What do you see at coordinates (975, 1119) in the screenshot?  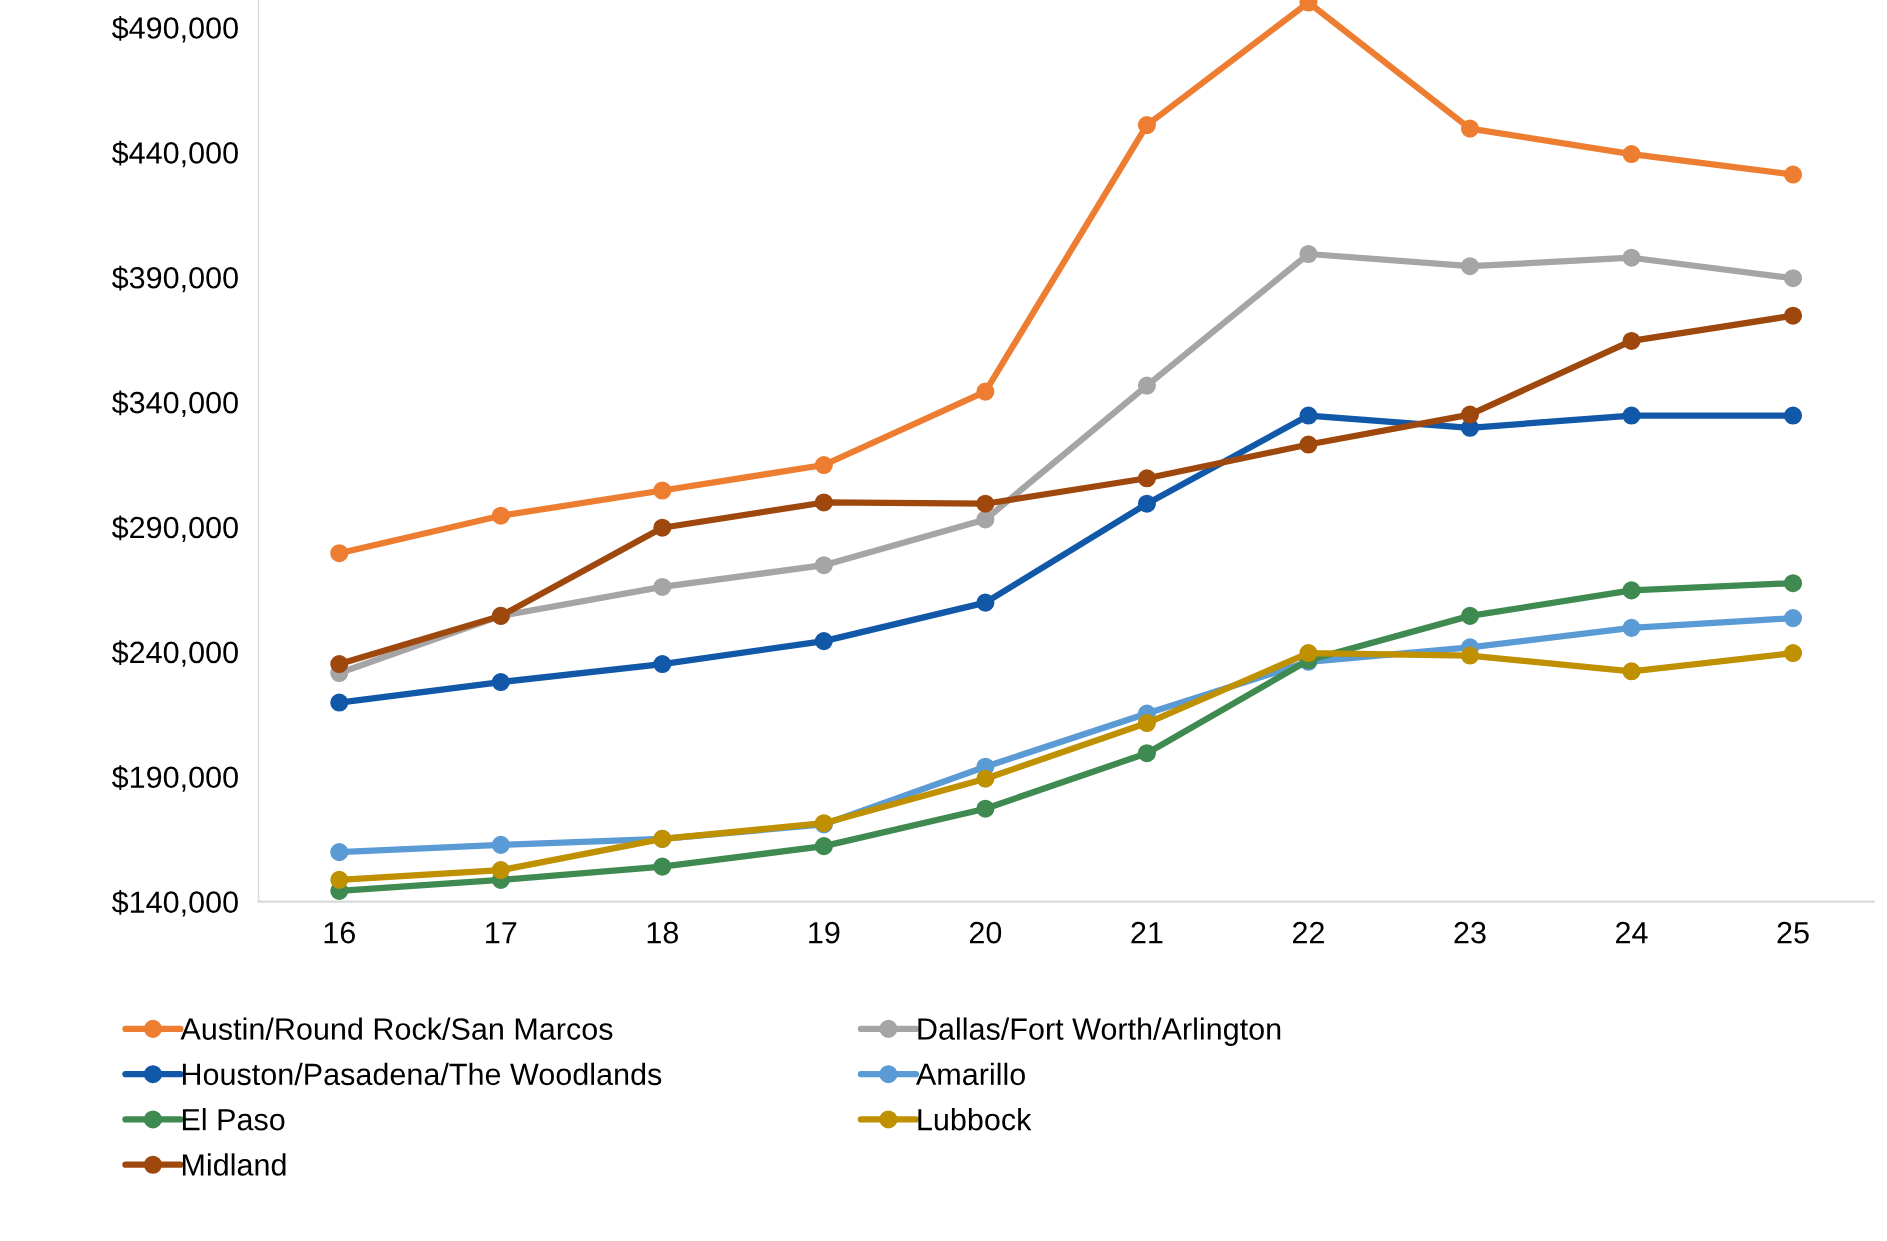 I see `legend-label: Lubbock` at bounding box center [975, 1119].